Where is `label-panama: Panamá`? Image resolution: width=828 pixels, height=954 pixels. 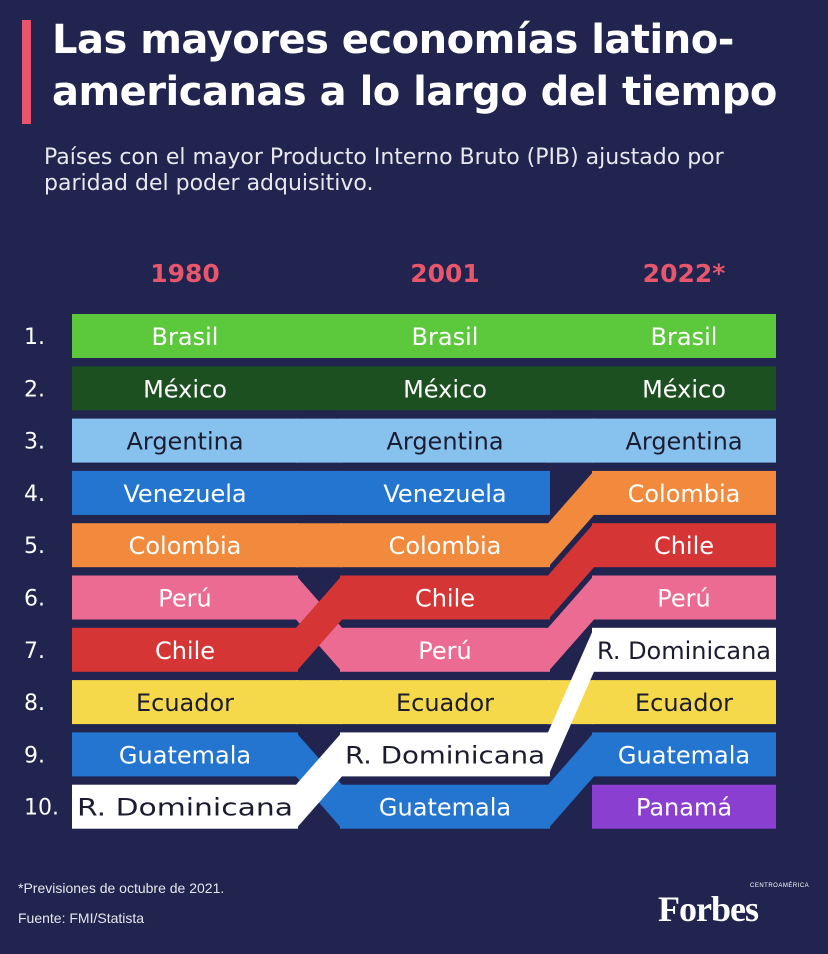 label-panama: Panamá is located at coordinates (684, 808).